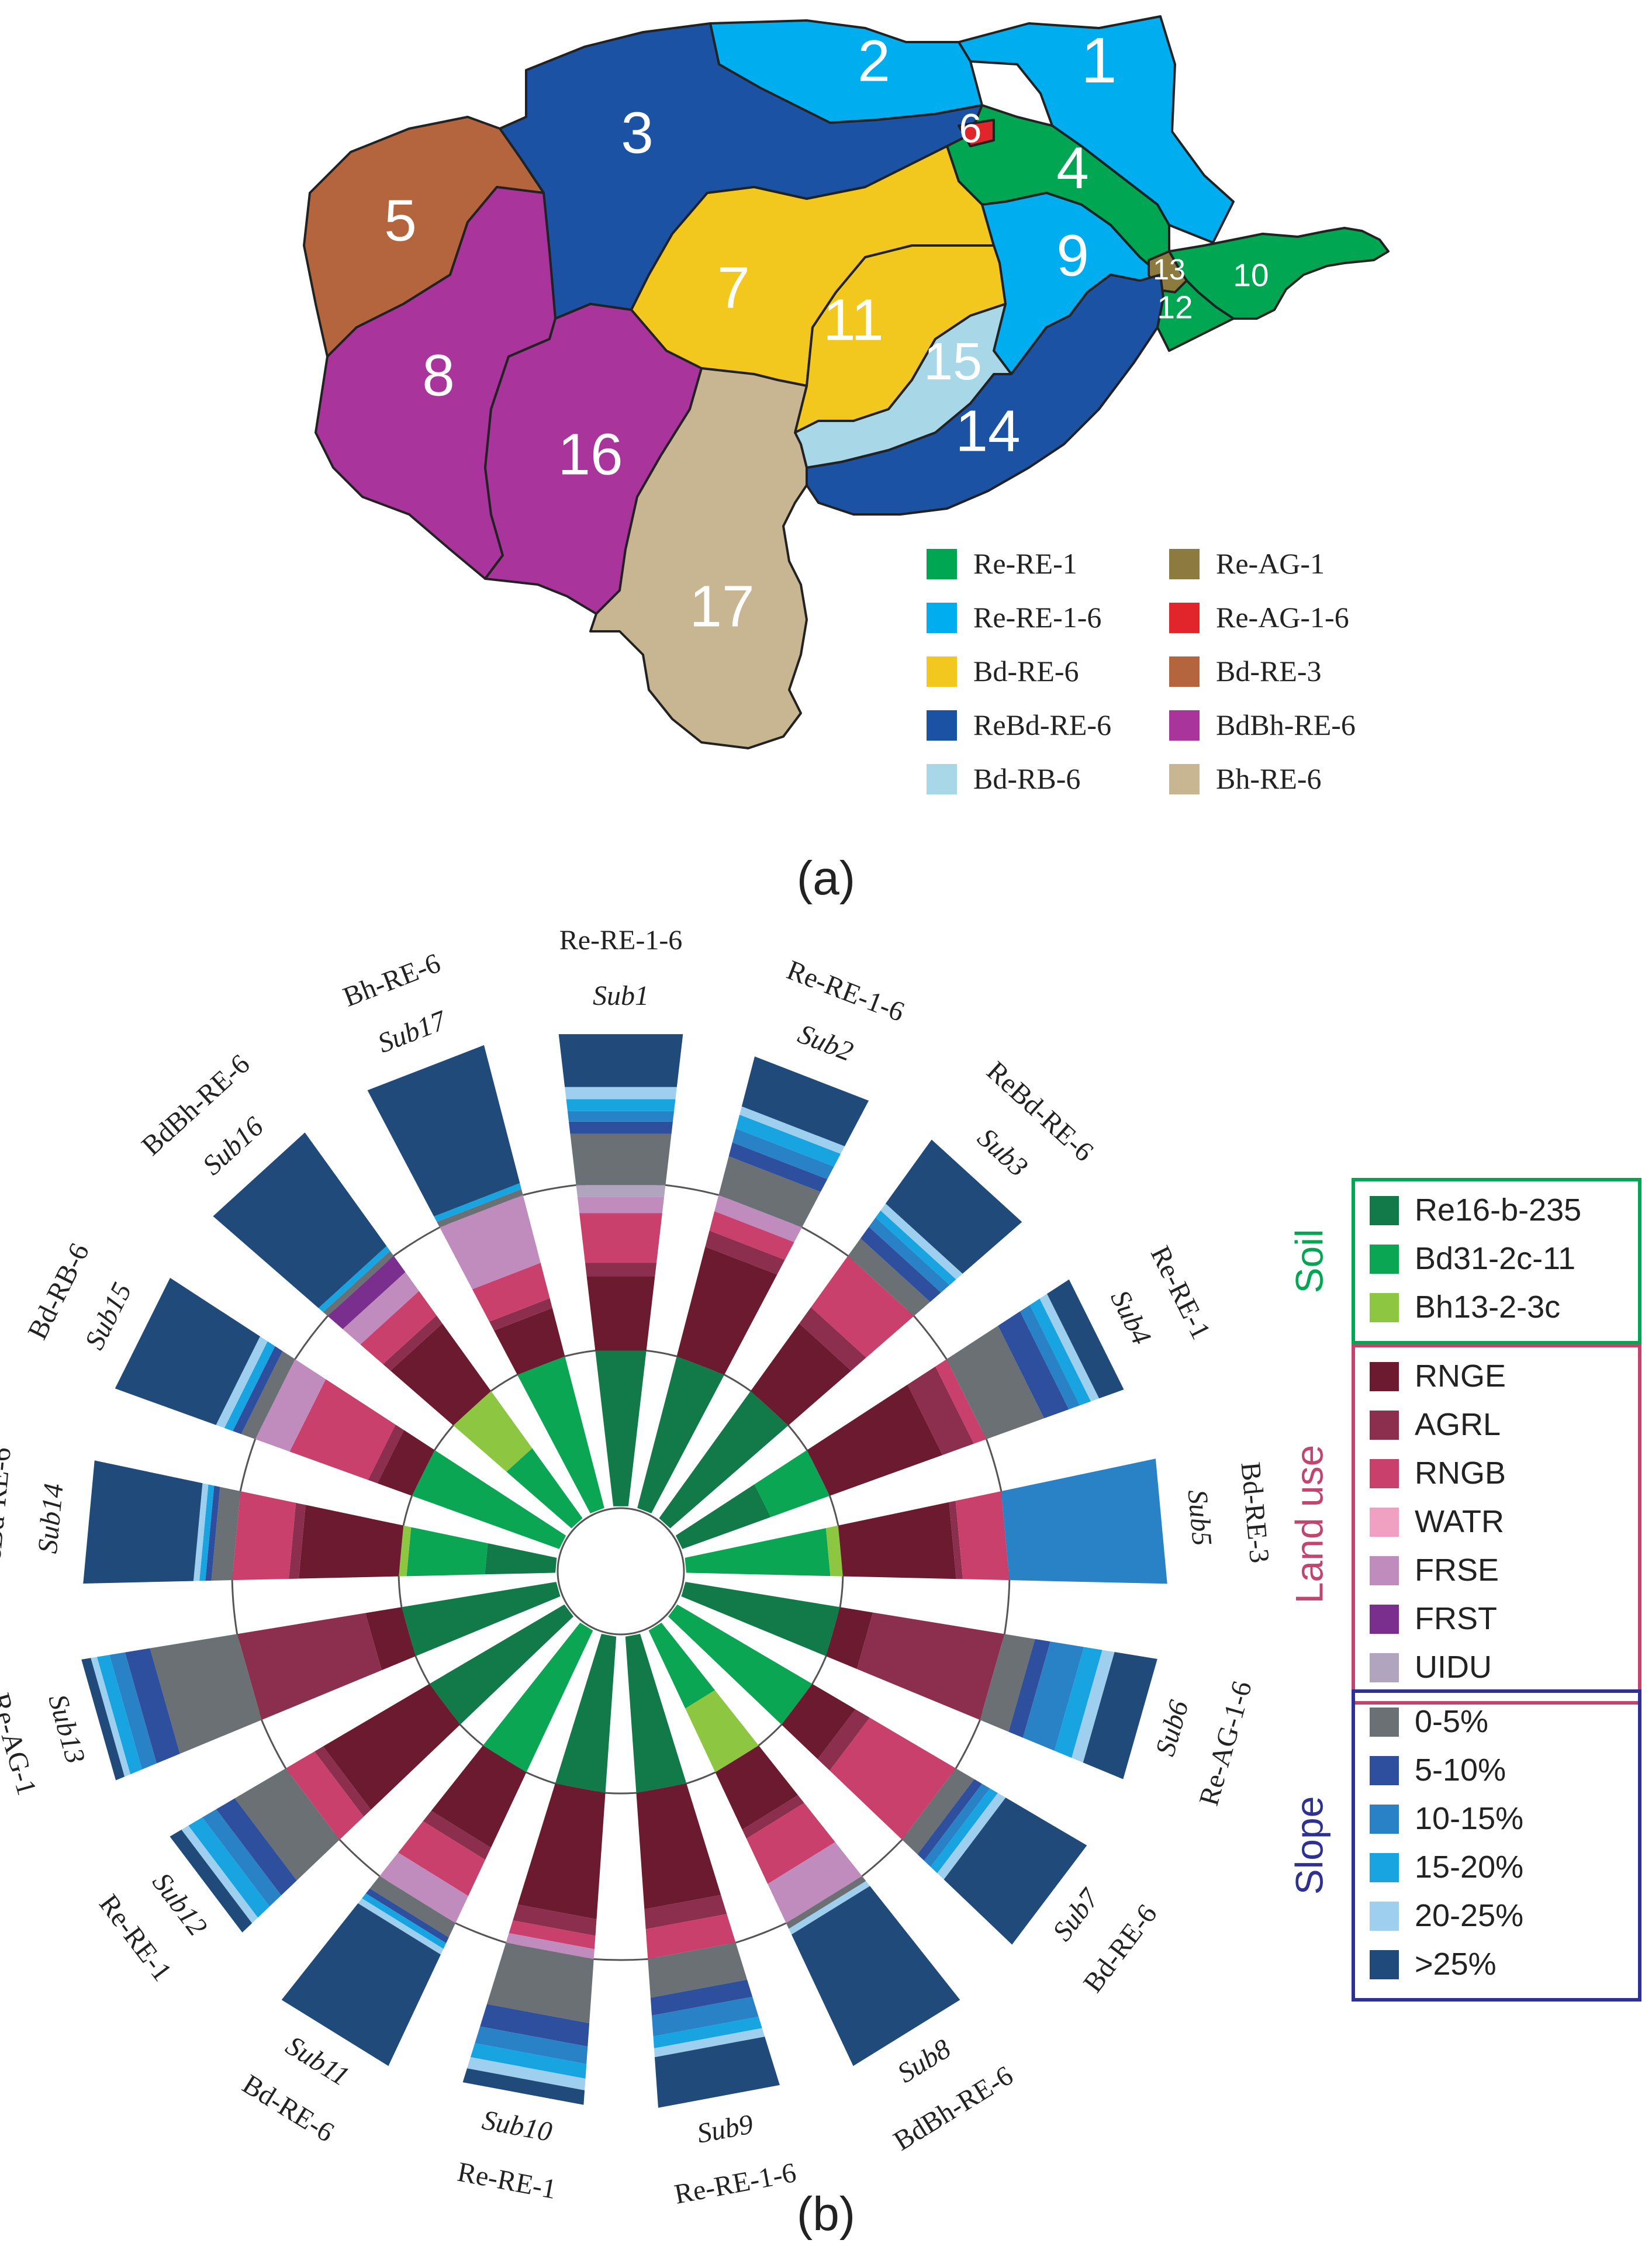 Image resolution: width=1652 pixels, height=2264 pixels. Describe the element at coordinates (1497, 1845) in the screenshot. I see `legend-box-slope` at that location.